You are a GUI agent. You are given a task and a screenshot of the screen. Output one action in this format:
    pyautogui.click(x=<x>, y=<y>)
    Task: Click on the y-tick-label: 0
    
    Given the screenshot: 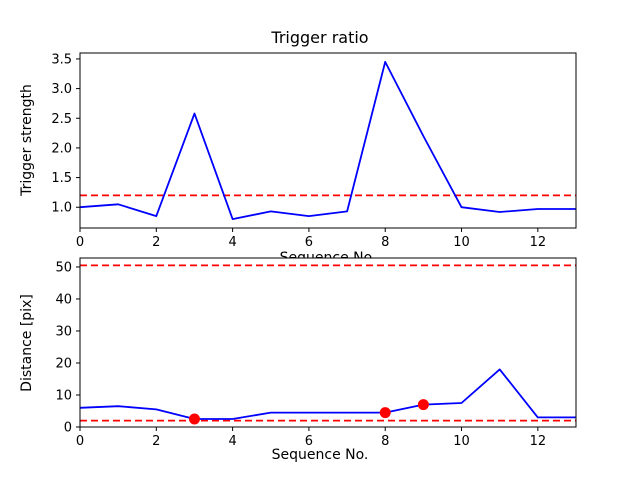 What is the action you would take?
    pyautogui.click(x=68, y=428)
    